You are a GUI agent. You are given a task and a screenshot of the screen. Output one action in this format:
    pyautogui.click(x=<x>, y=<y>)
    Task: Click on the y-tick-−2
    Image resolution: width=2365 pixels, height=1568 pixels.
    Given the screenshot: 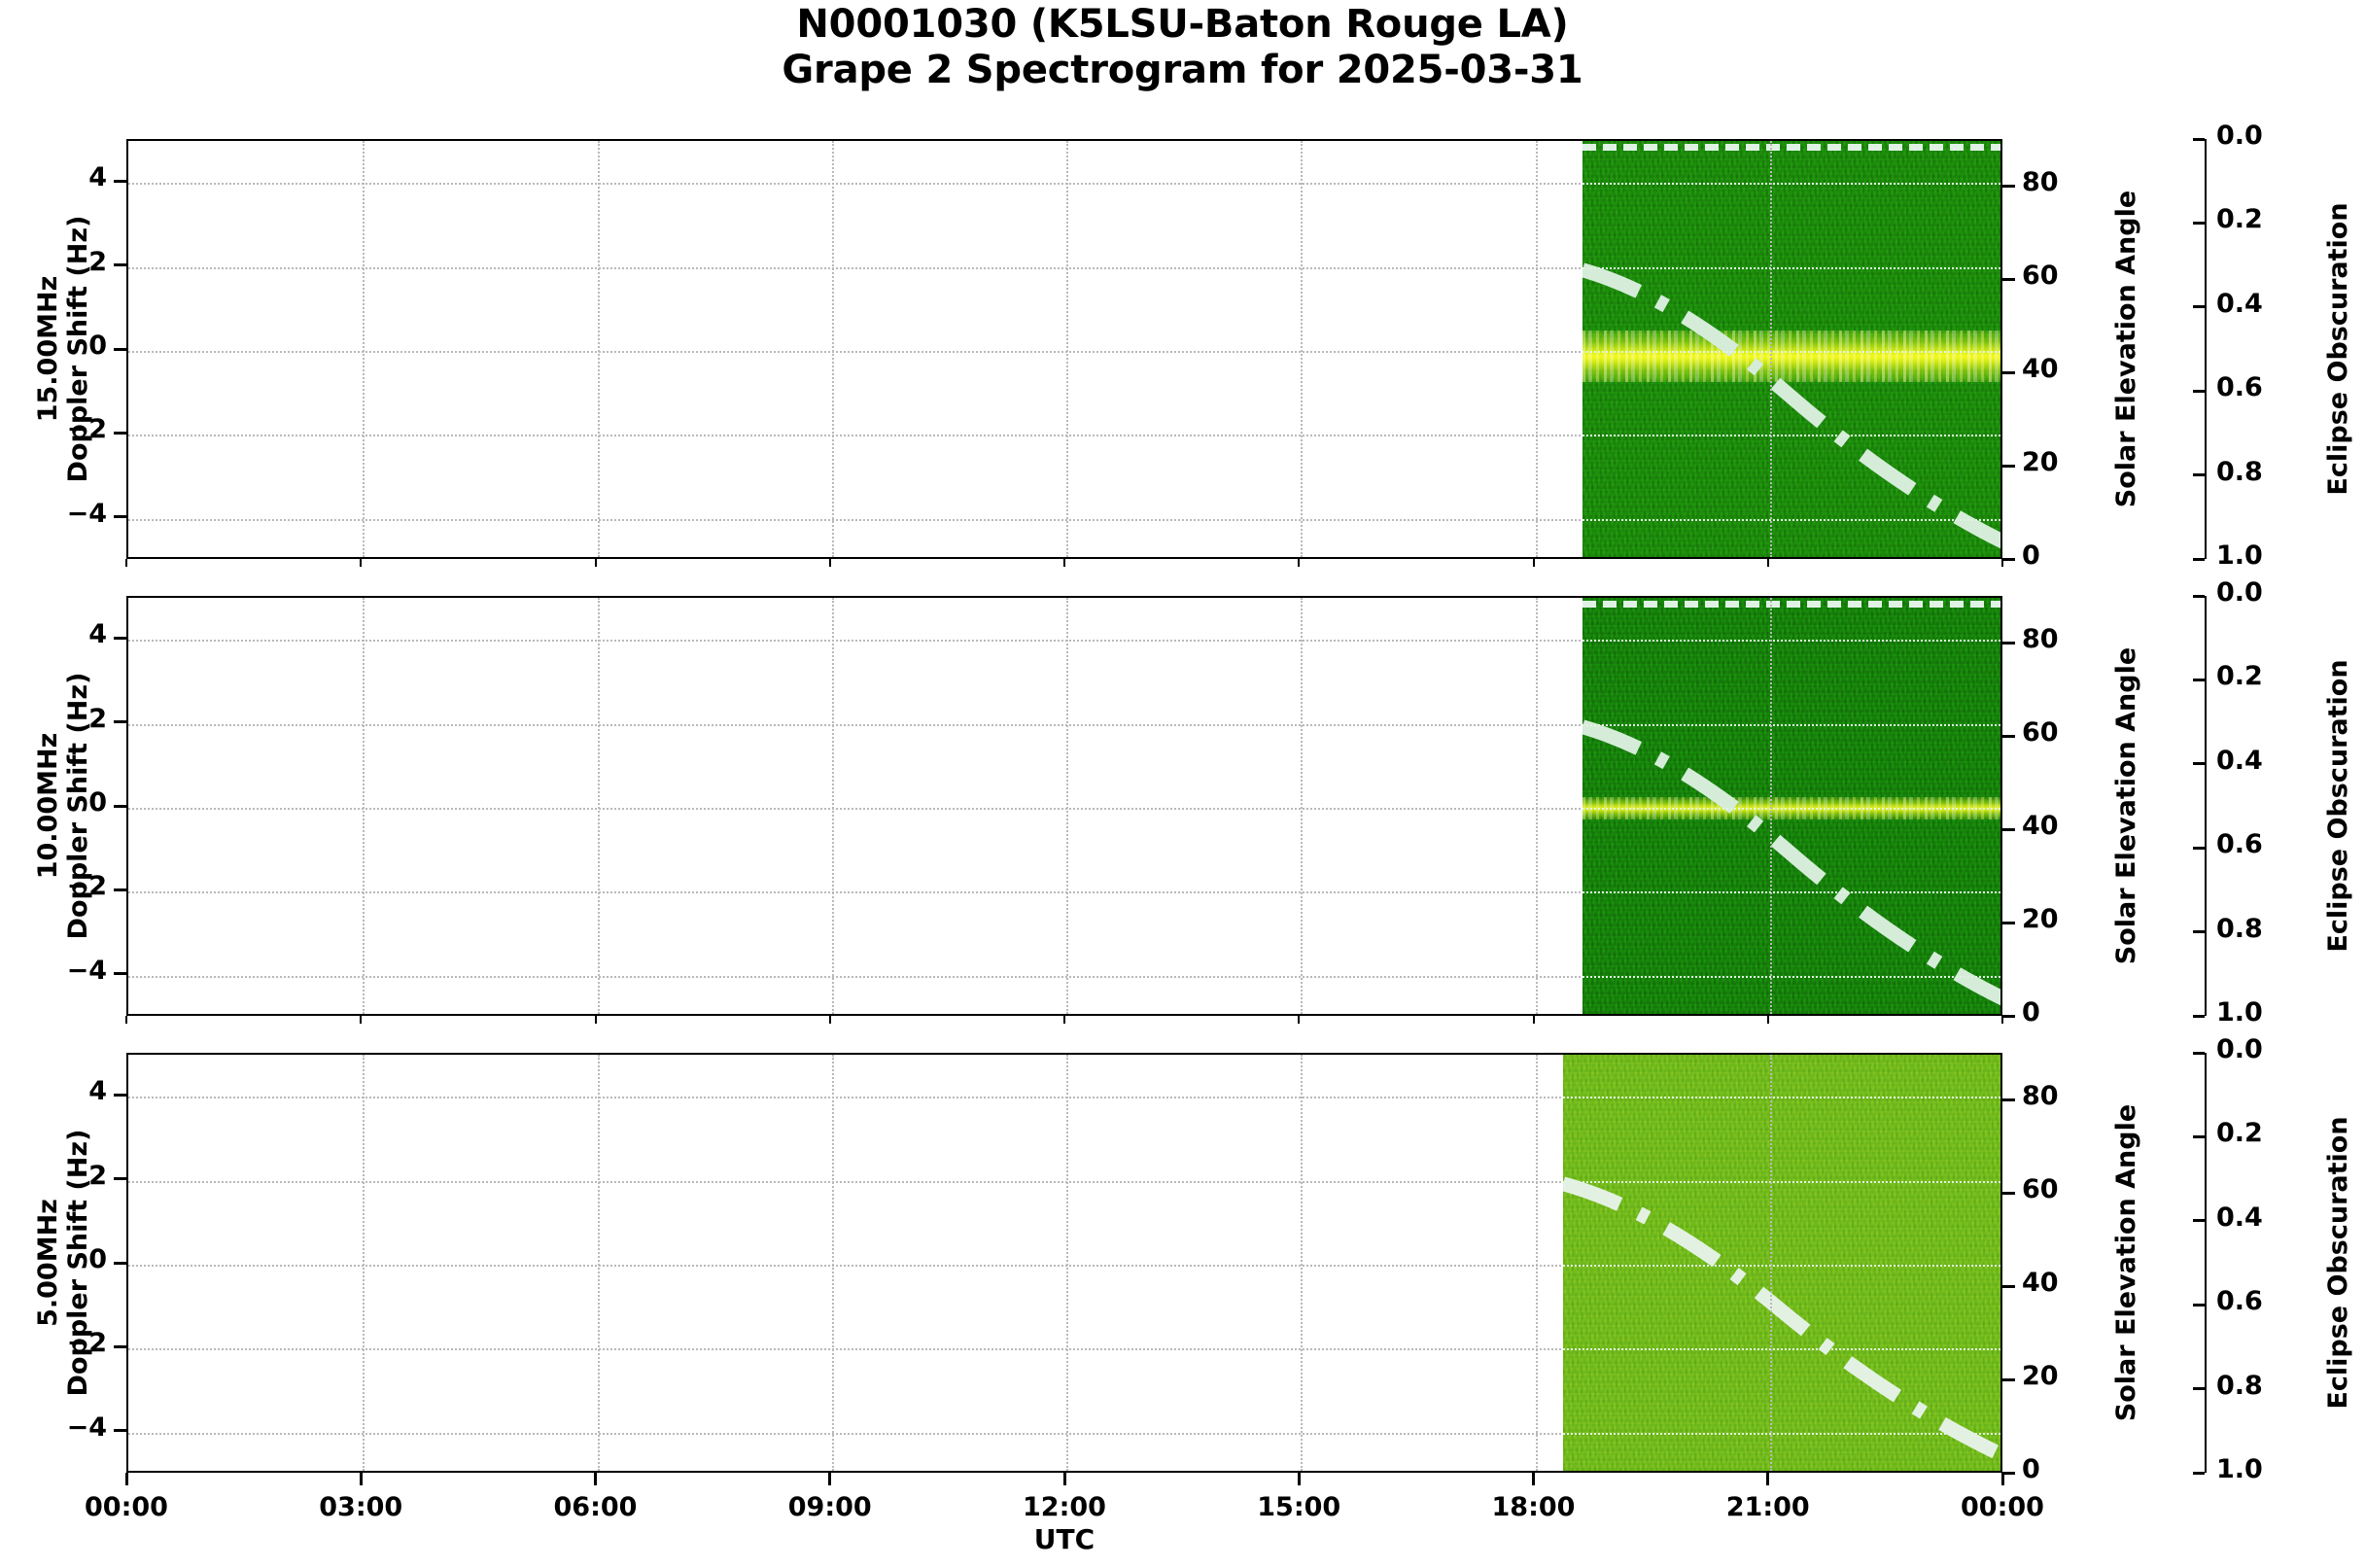 What is the action you would take?
    pyautogui.click(x=120, y=1346)
    